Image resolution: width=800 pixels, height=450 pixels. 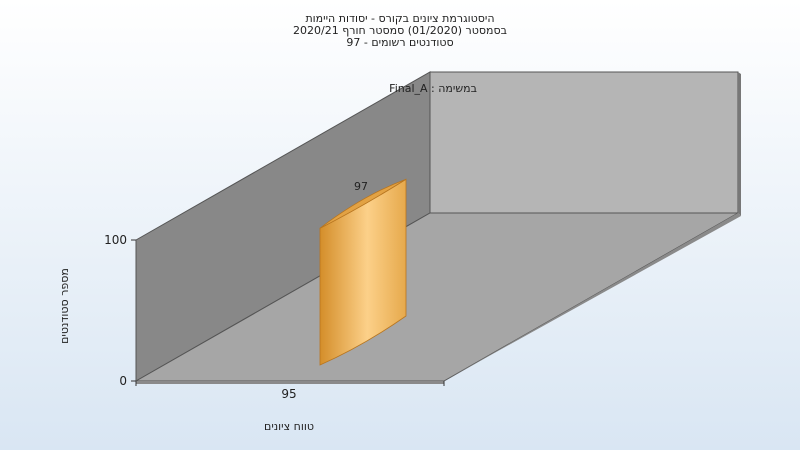 What do you see at coordinates (64, 306) in the screenshot?
I see `y-axis-title: מספר סטודנטים` at bounding box center [64, 306].